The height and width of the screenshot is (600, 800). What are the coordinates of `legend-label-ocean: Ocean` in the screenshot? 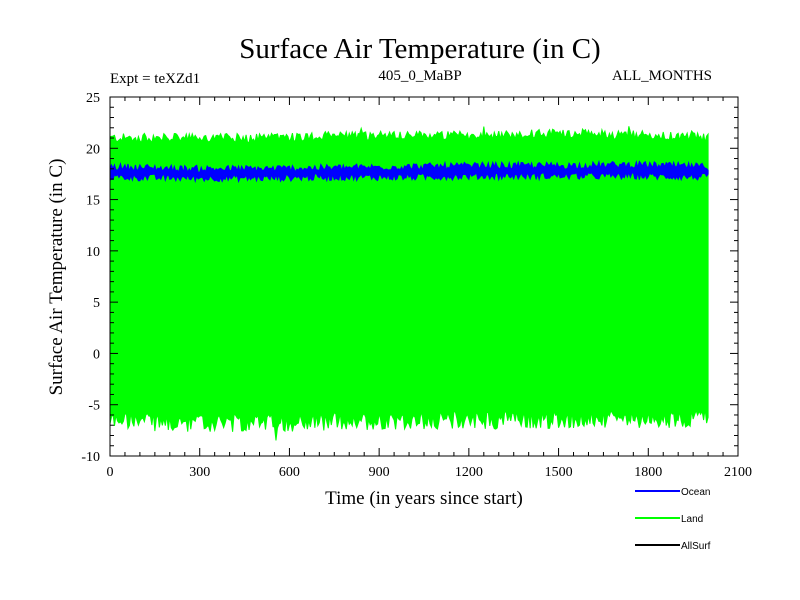 It's located at (695, 492).